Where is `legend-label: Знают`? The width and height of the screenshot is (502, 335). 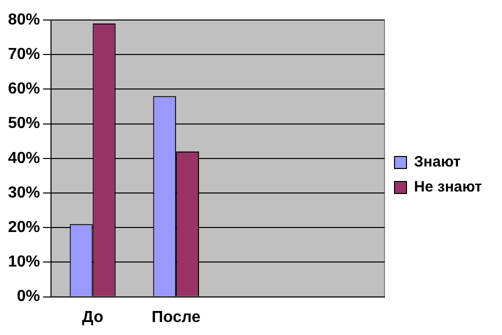 legend-label: Знают is located at coordinates (437, 162).